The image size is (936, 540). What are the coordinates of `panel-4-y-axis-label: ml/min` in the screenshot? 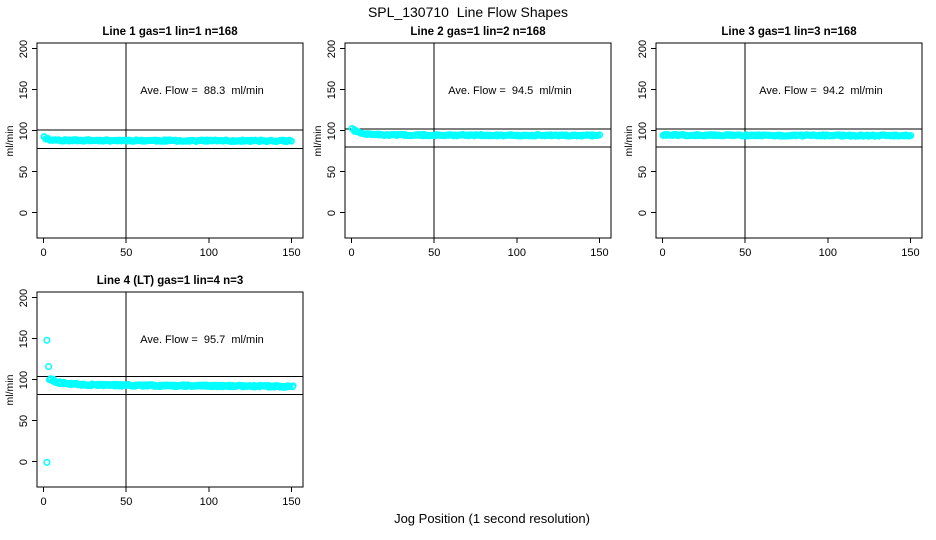 It's located at (10, 389).